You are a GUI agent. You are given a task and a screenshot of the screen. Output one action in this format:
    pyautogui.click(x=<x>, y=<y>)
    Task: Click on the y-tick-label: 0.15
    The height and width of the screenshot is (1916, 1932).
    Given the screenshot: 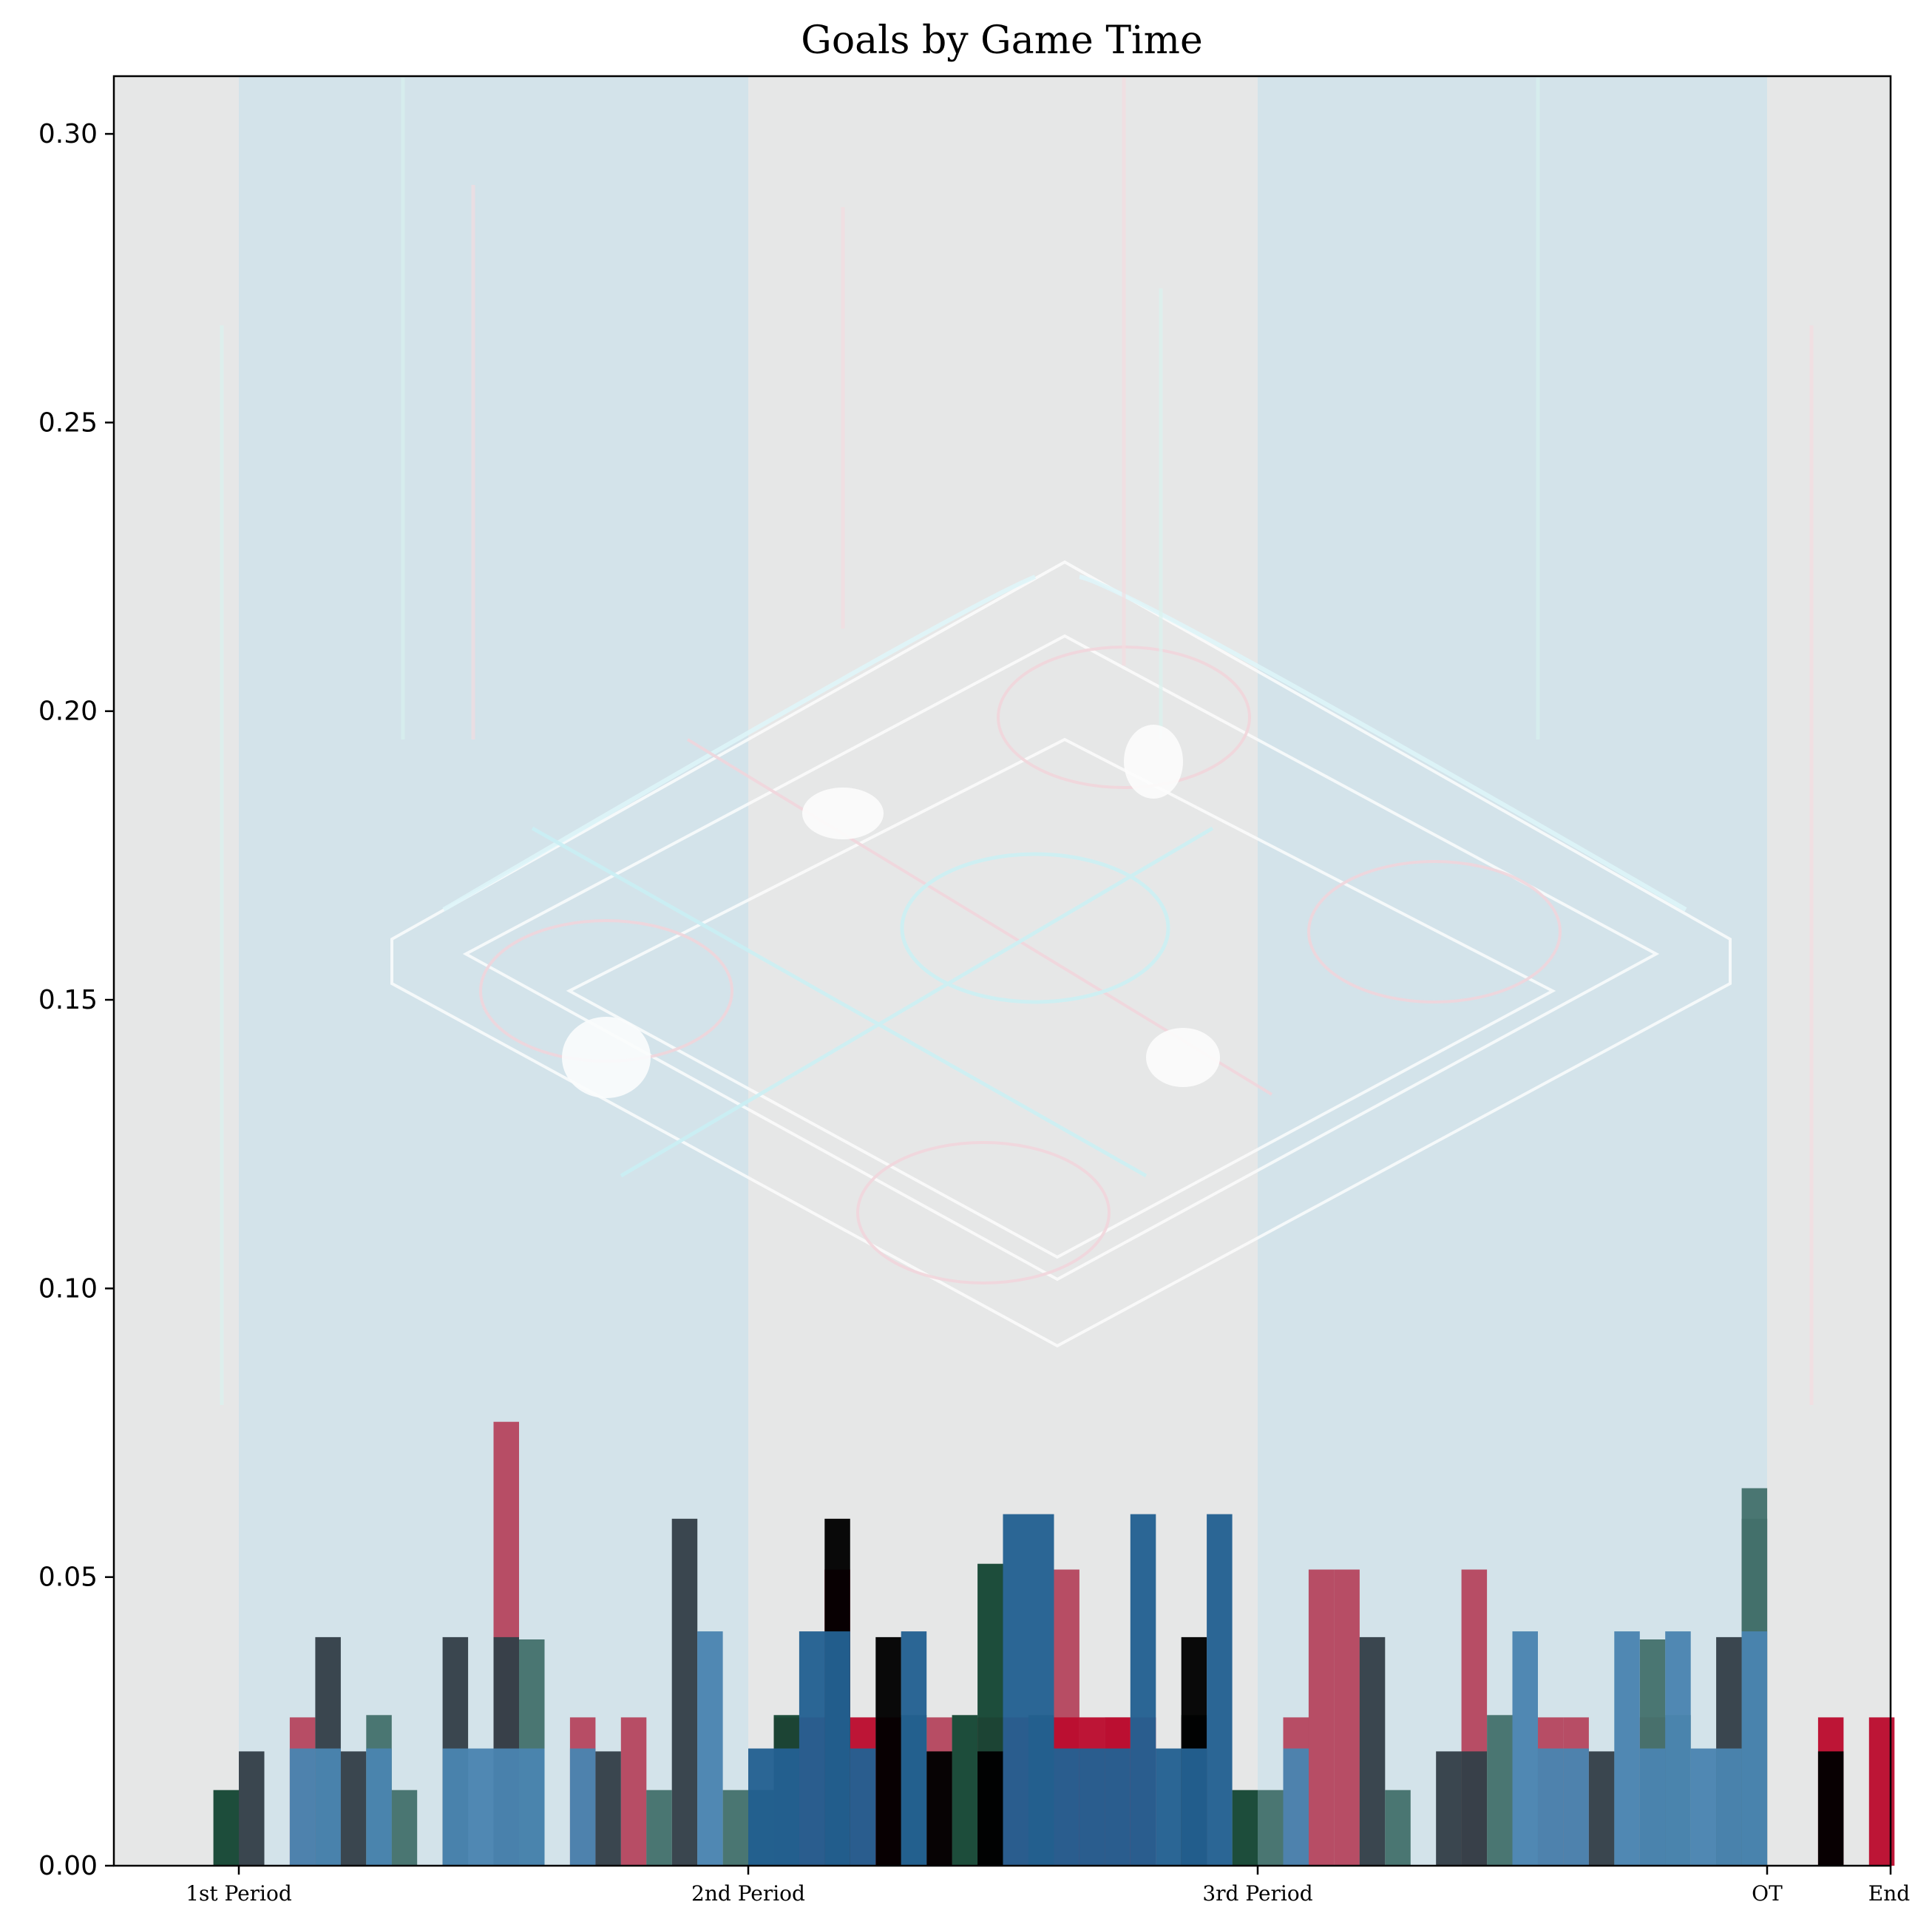 What is the action you would take?
    pyautogui.click(x=68, y=1000)
    